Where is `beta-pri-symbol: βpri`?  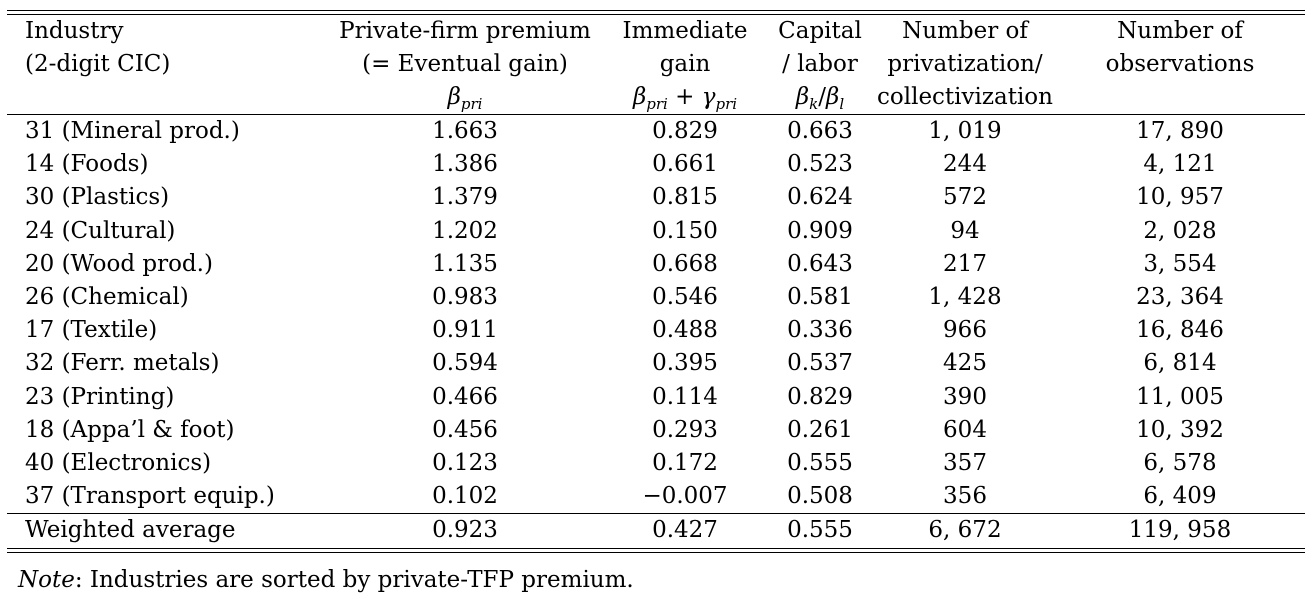
beta-pri-symbol: βpri is located at coordinates (465, 98).